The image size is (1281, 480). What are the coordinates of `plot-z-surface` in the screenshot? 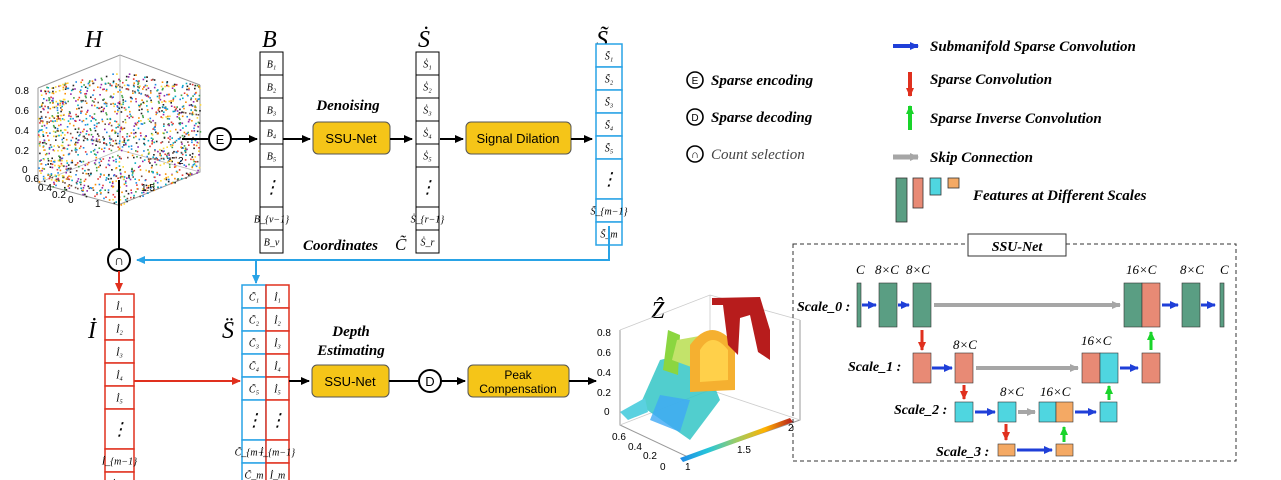 It's located at (695, 368).